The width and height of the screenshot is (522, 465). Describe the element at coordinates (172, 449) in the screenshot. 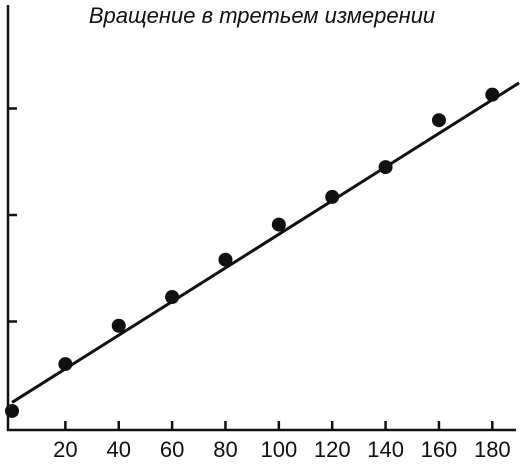

I see `x-tick-label: 60` at that location.